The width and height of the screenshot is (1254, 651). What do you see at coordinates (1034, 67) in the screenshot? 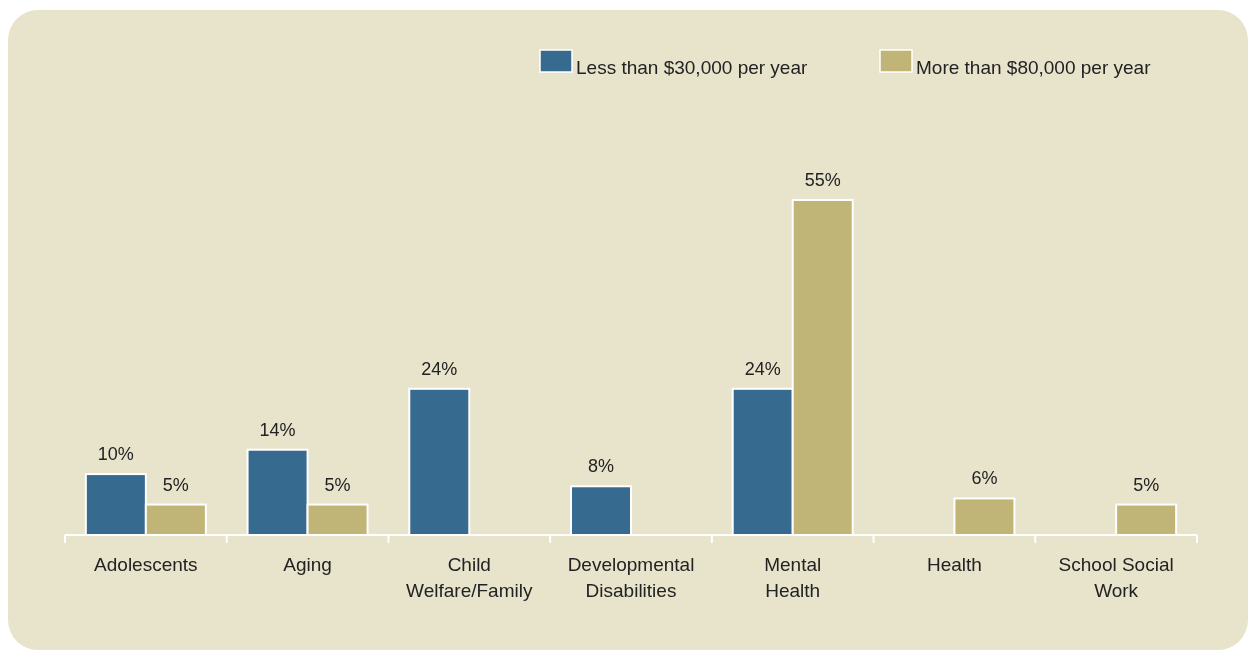
I see `legend-label: More than $80,000 per year` at bounding box center [1034, 67].